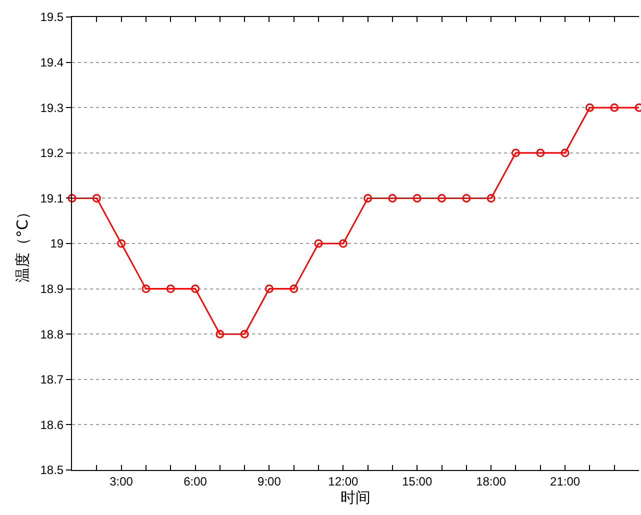 The image size is (641, 515). Describe the element at coordinates (122, 481) in the screenshot. I see `x-tick-label: 3:00` at that location.